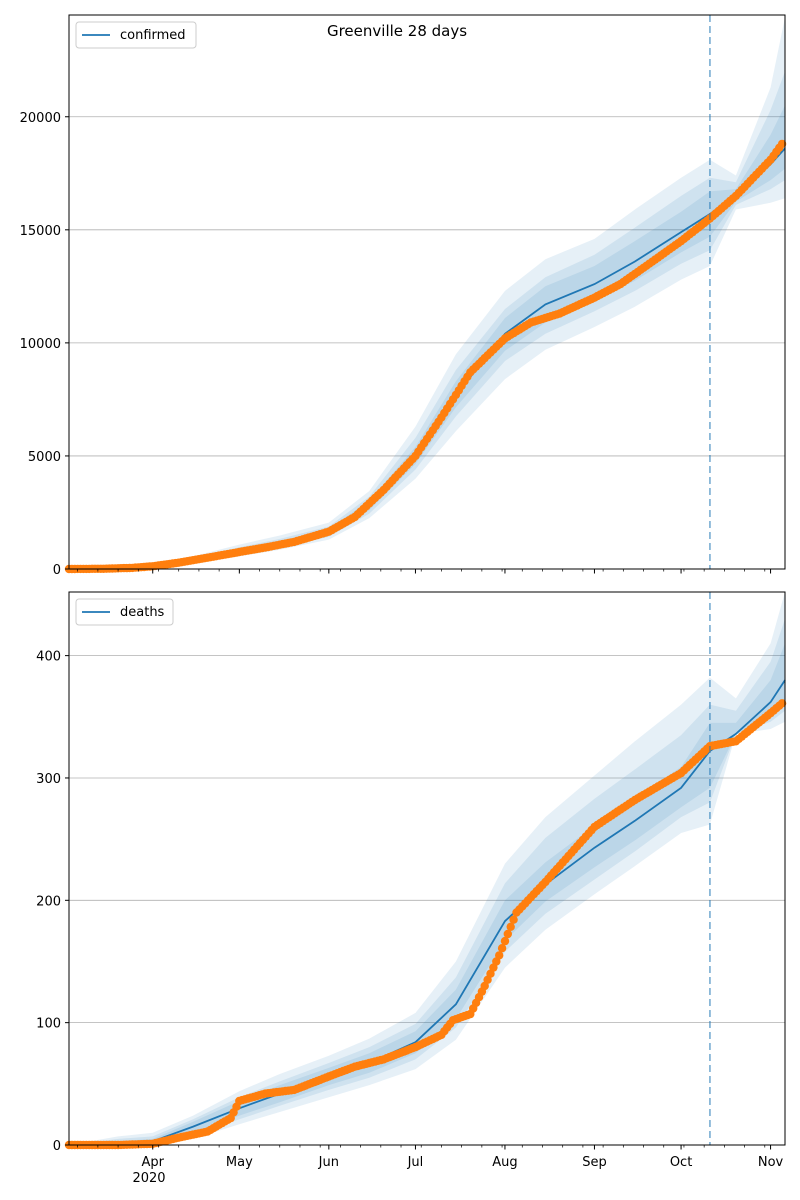  Describe the element at coordinates (430, 1157) in the screenshot. I see `deaths-x-axis: Apr May Jun Jul Aug Sep Oct Nov` at that location.